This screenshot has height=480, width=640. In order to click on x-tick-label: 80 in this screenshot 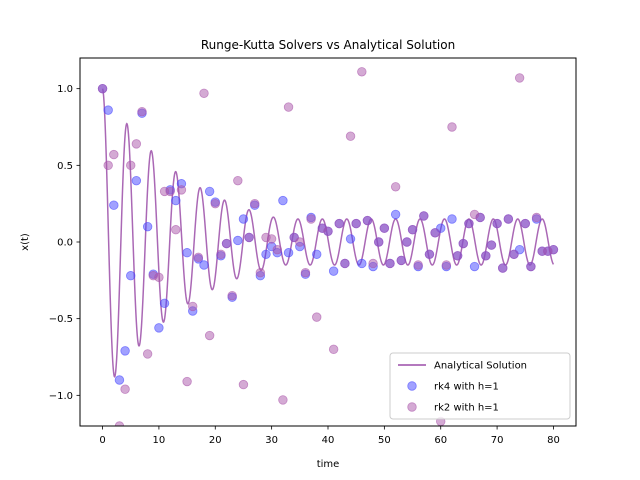, I will do `click(553, 440)`.